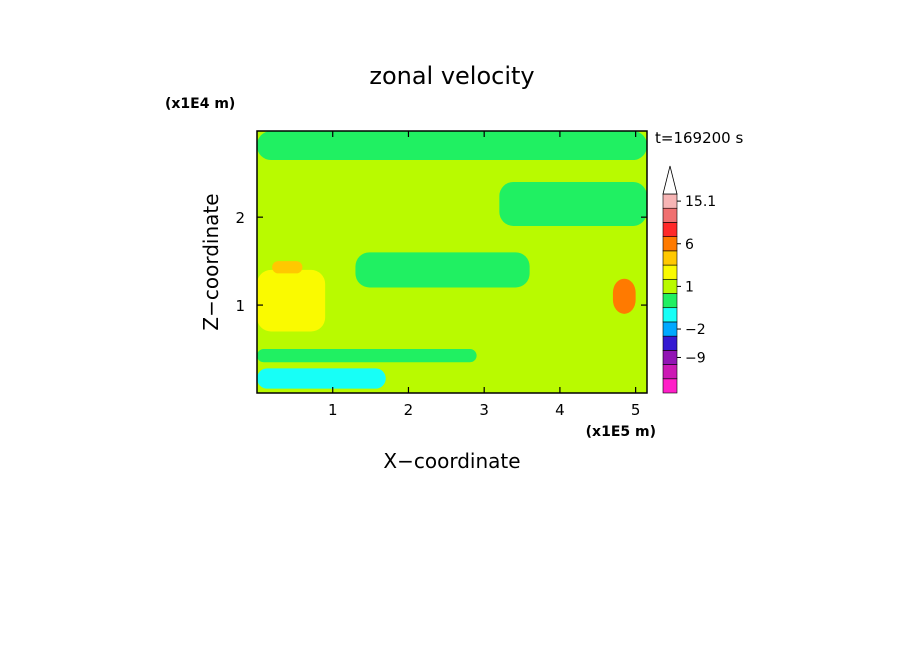  Describe the element at coordinates (333, 410) in the screenshot. I see `x-tick-label: 1` at that location.